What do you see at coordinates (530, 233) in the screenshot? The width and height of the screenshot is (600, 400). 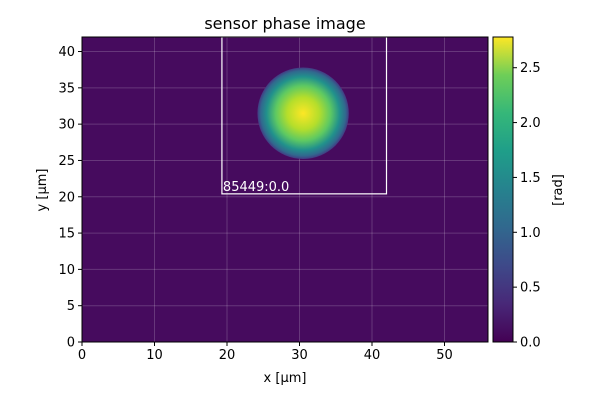 I see `colorbar-tick-label: 1.0` at bounding box center [530, 233].